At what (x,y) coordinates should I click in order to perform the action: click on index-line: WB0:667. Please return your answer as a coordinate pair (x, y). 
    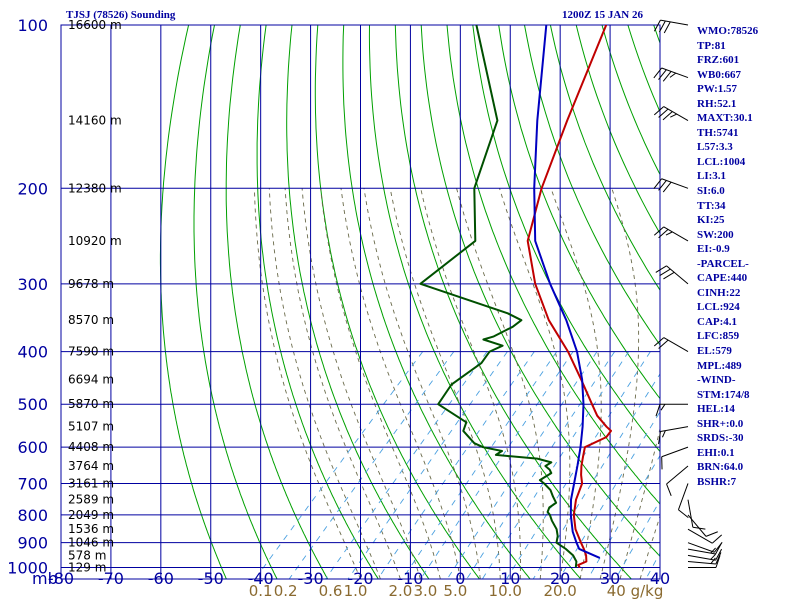
    Looking at the image, I should click on (719, 74).